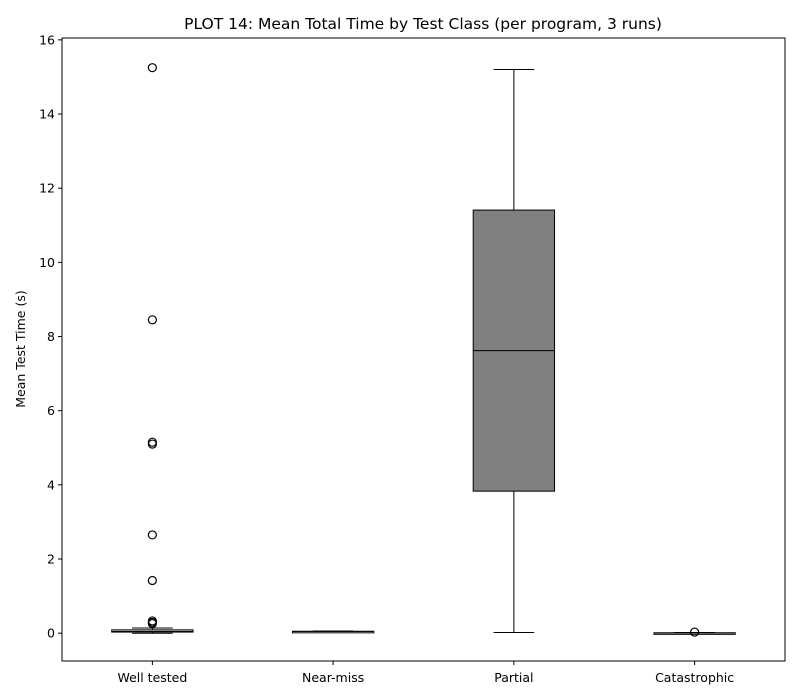  Describe the element at coordinates (333, 677) in the screenshot. I see `x-tick-label: Near-miss` at that location.